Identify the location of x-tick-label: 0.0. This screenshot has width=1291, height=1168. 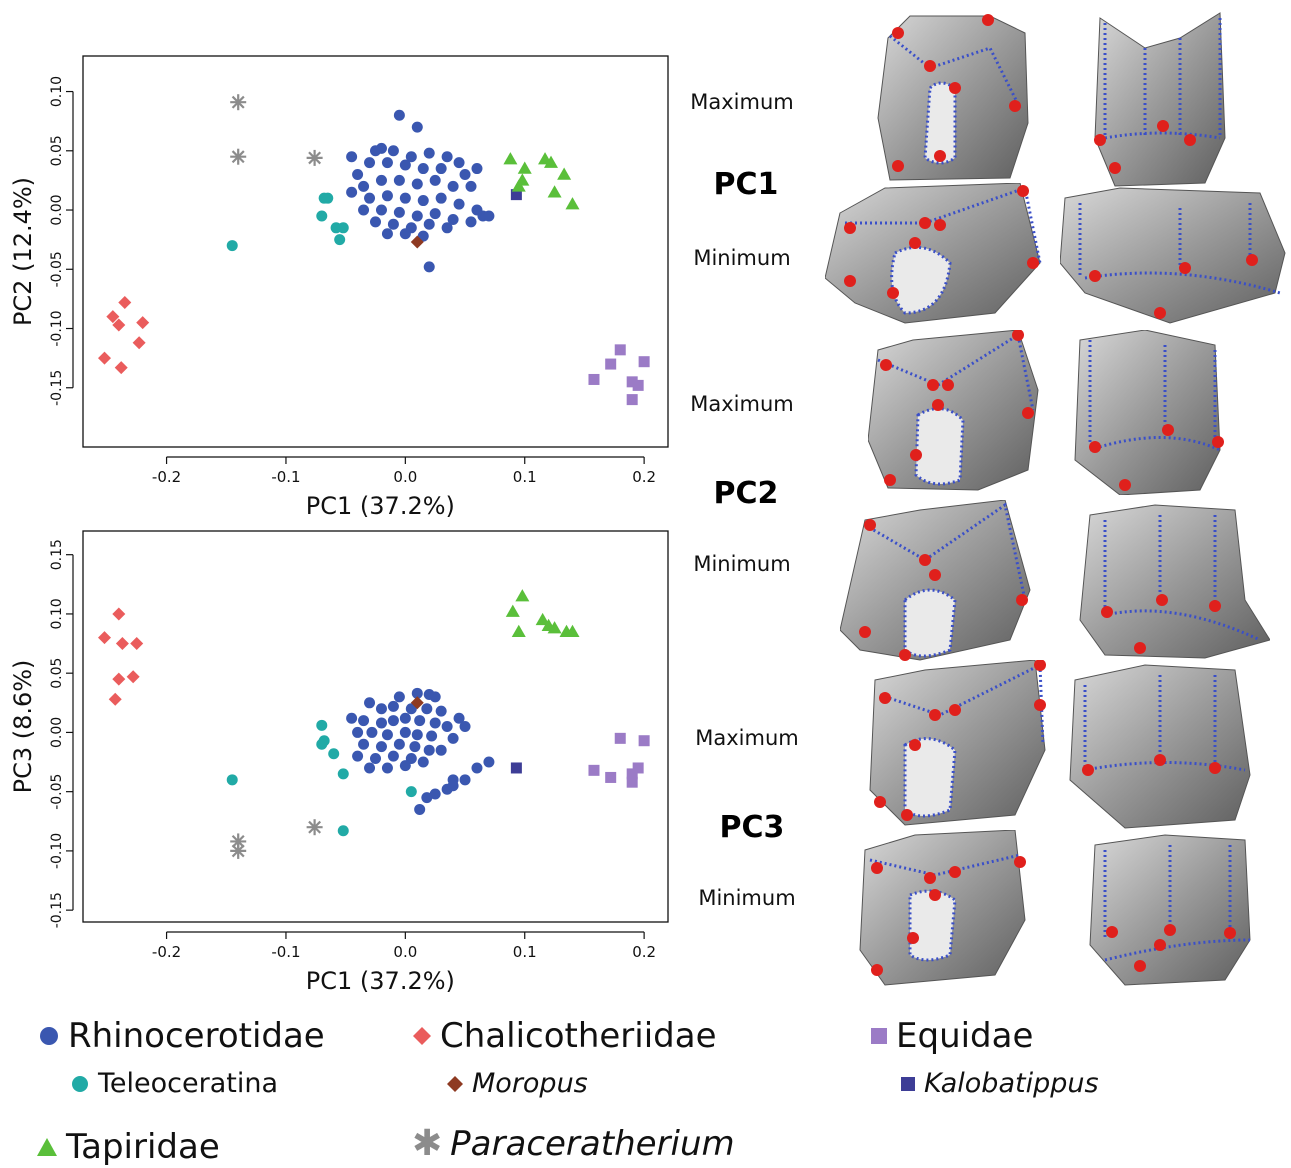
(405, 477).